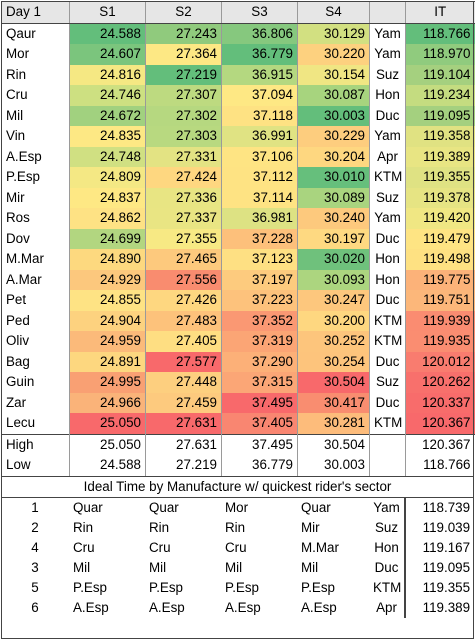  I want to click on ideal-s2-rider: P.Esp, so click(166, 587).